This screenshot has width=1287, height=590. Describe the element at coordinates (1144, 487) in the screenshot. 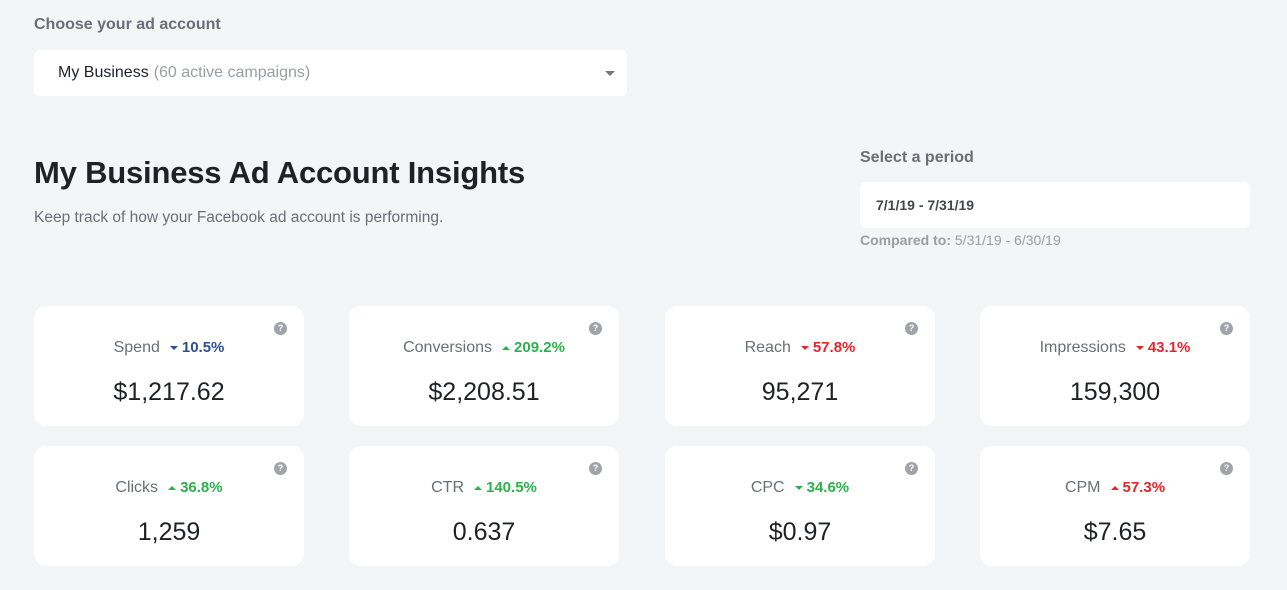

I see `metric-change-value: 57.3%` at that location.